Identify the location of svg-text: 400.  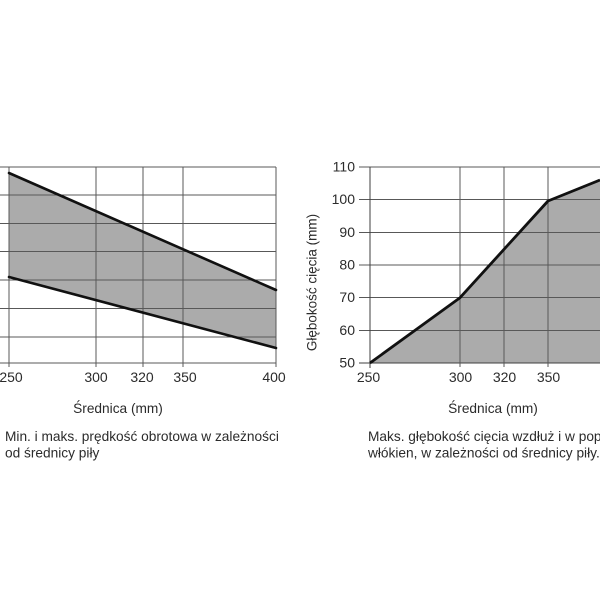
(274, 377).